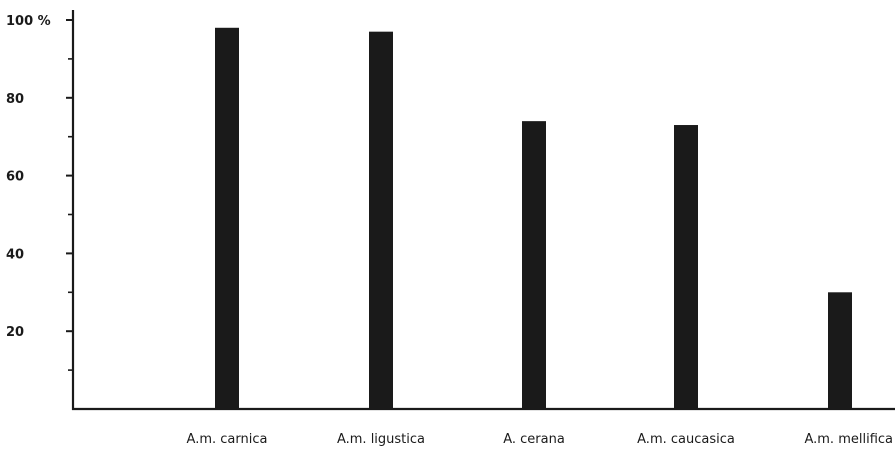 This screenshot has height=449, width=895. I want to click on y-tick-label: 40, so click(15, 254).